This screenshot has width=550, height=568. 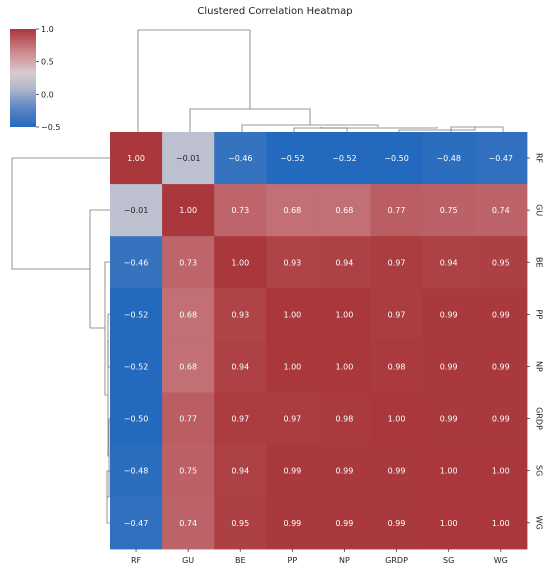 I want to click on column-label-grdp: GRDP, so click(x=396, y=560).